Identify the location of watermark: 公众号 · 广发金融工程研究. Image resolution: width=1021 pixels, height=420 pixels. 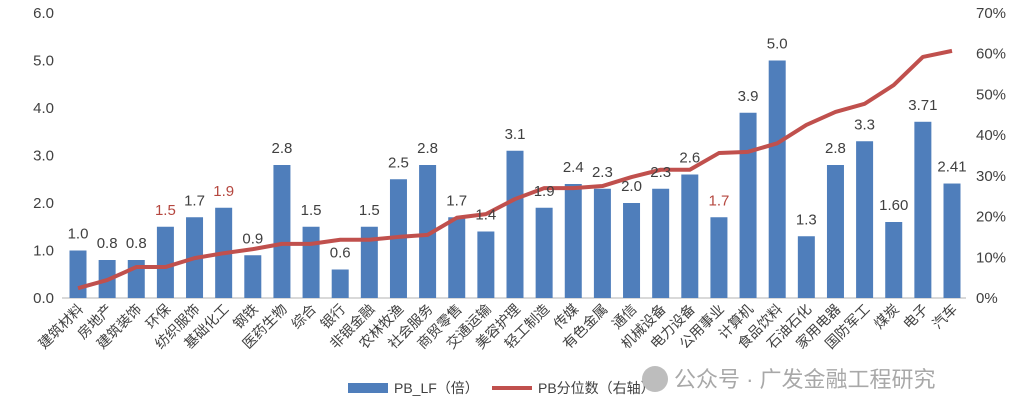
(789, 379).